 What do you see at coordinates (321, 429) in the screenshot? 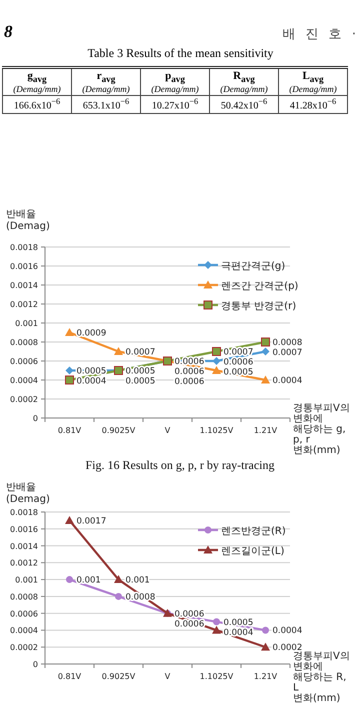
I see `x-axis-title: 경통부피V의 변화에 해당하는 g, p, r 변화(mm)` at bounding box center [321, 429].